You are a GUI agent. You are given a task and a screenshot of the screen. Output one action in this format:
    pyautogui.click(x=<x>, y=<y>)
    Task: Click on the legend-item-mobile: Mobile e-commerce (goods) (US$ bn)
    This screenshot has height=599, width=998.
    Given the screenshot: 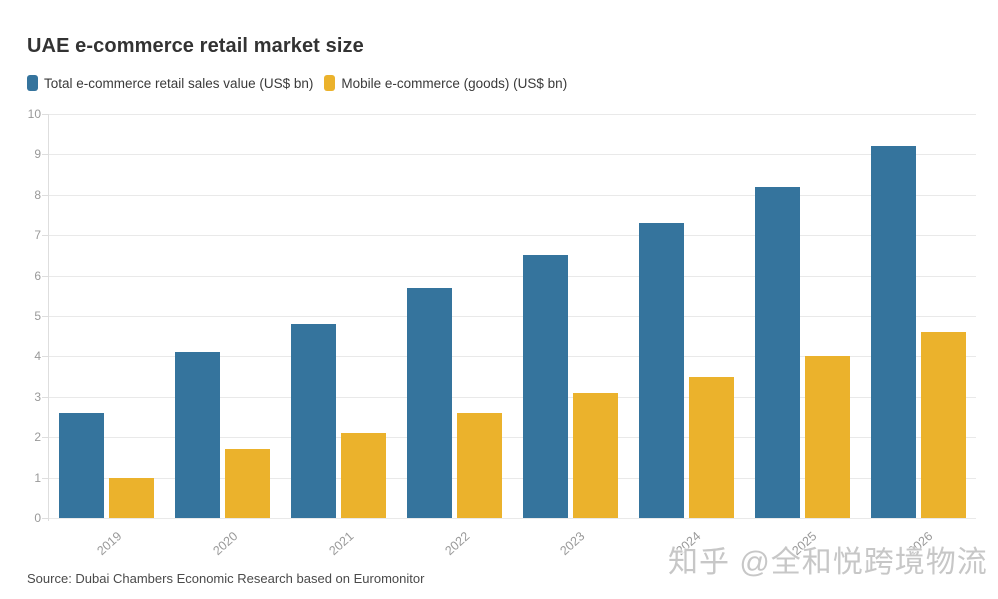 What is the action you would take?
    pyautogui.click(x=445, y=83)
    